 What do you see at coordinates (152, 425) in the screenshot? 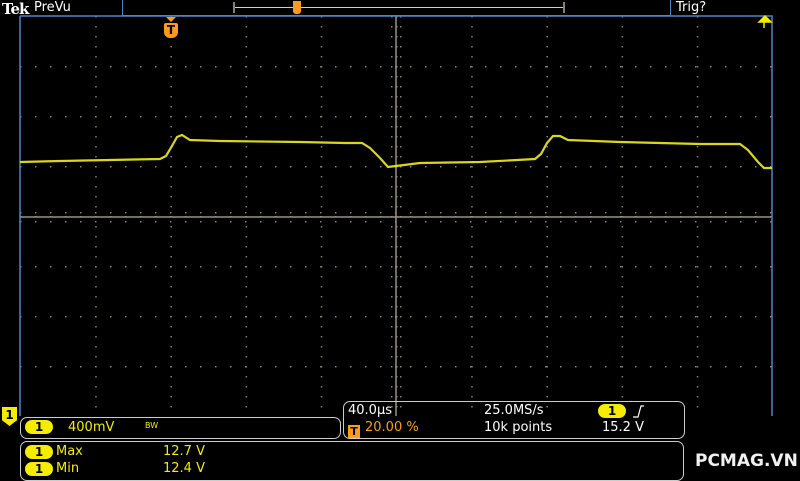
I see `bandwidth-limit-icon: BW` at bounding box center [152, 425].